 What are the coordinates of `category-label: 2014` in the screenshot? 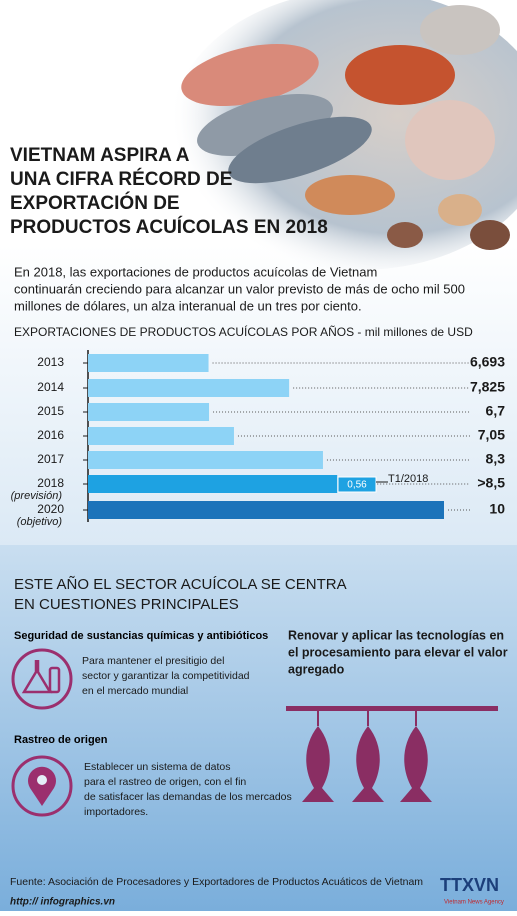 It's located at (50, 387).